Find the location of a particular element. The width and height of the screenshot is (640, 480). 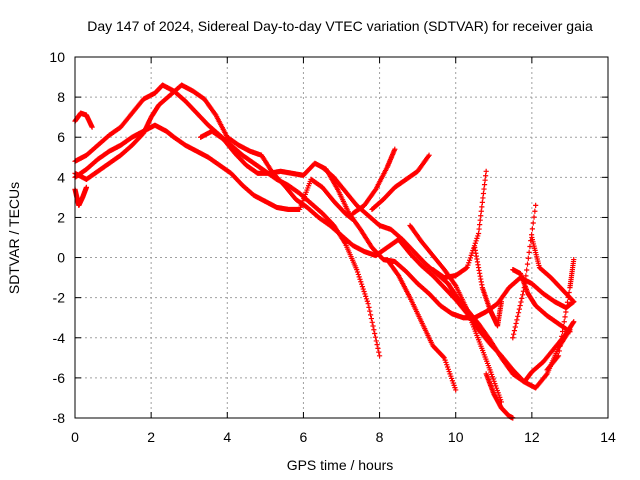

x-tick-label: 12 is located at coordinates (532, 437).